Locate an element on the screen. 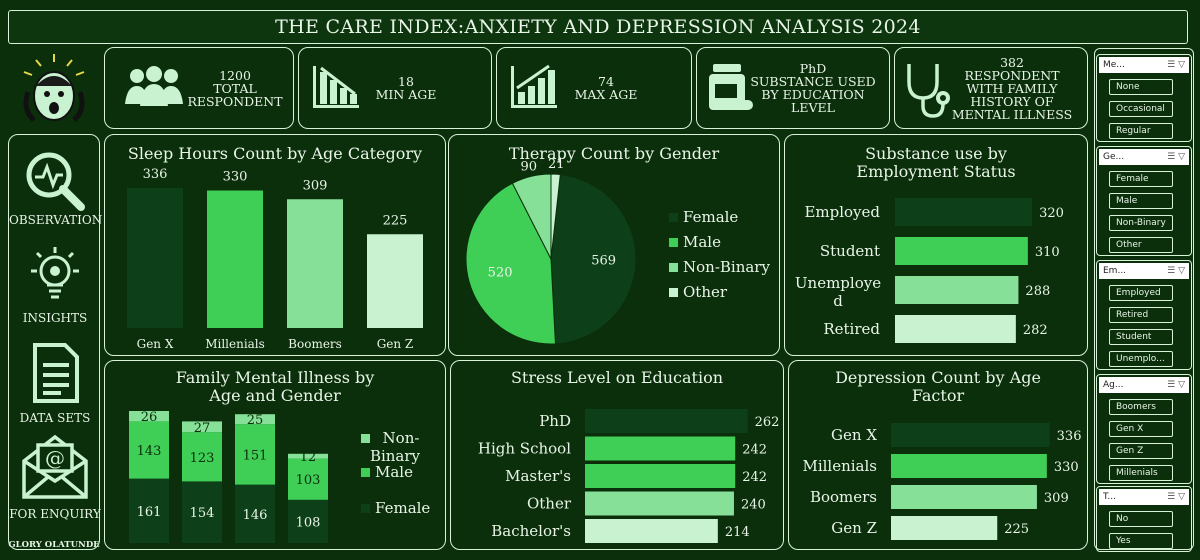 This screenshot has width=1200, height=560. slicer-option: Retired is located at coordinates (1141, 315).